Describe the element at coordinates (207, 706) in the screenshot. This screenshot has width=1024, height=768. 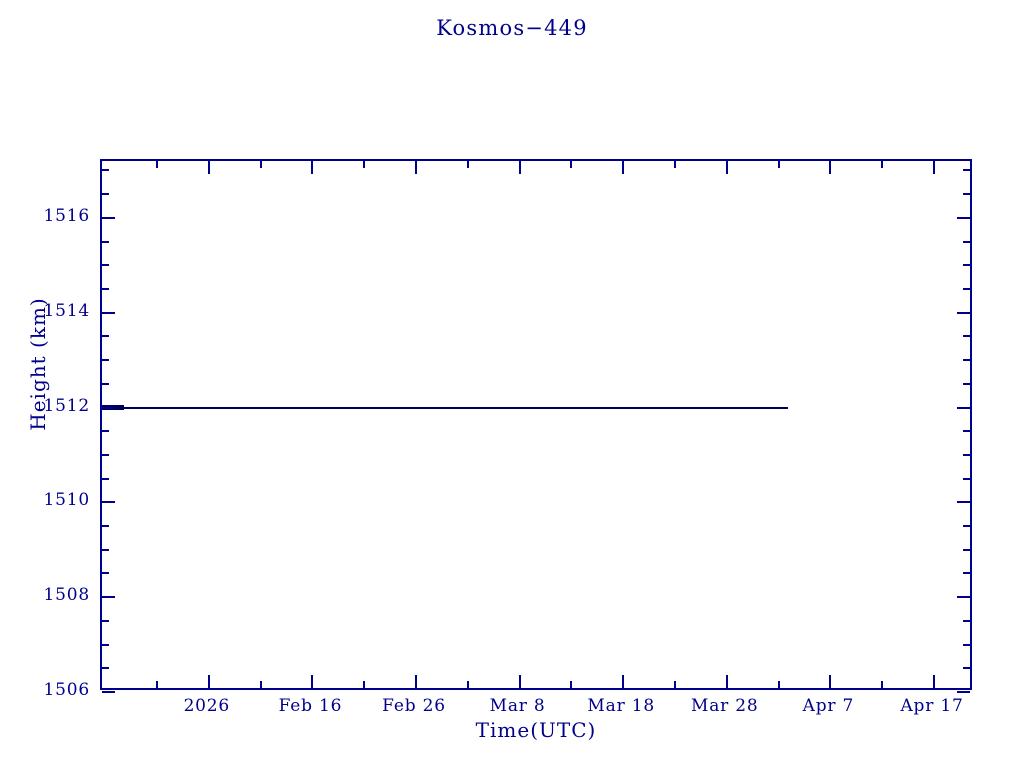
I see `x-axis-tick-label: 2026` at that location.